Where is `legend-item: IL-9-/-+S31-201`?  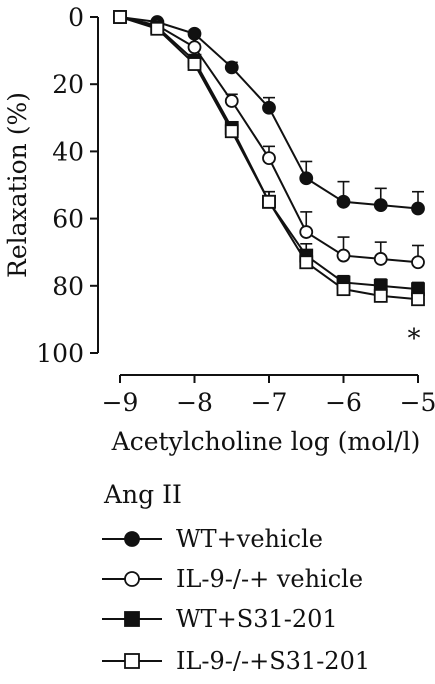
legend-item: IL-9-/-+S31-201 is located at coordinates (235, 661).